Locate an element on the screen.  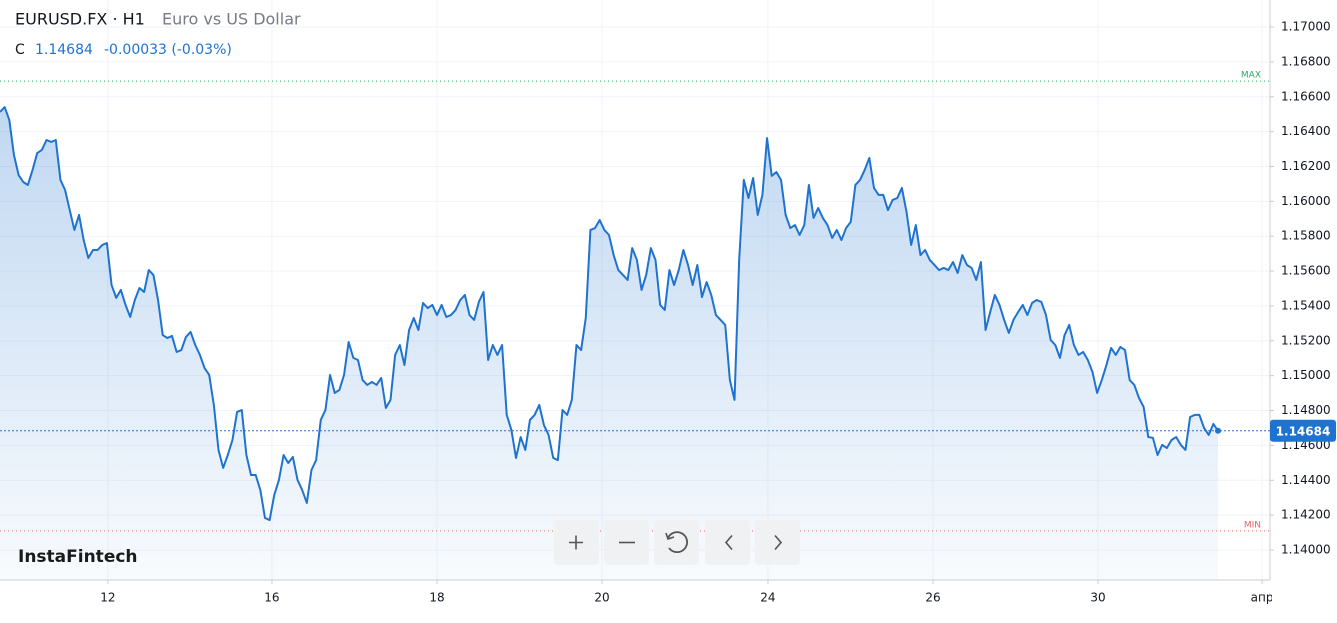
zoom-controls is located at coordinates (677, 542).